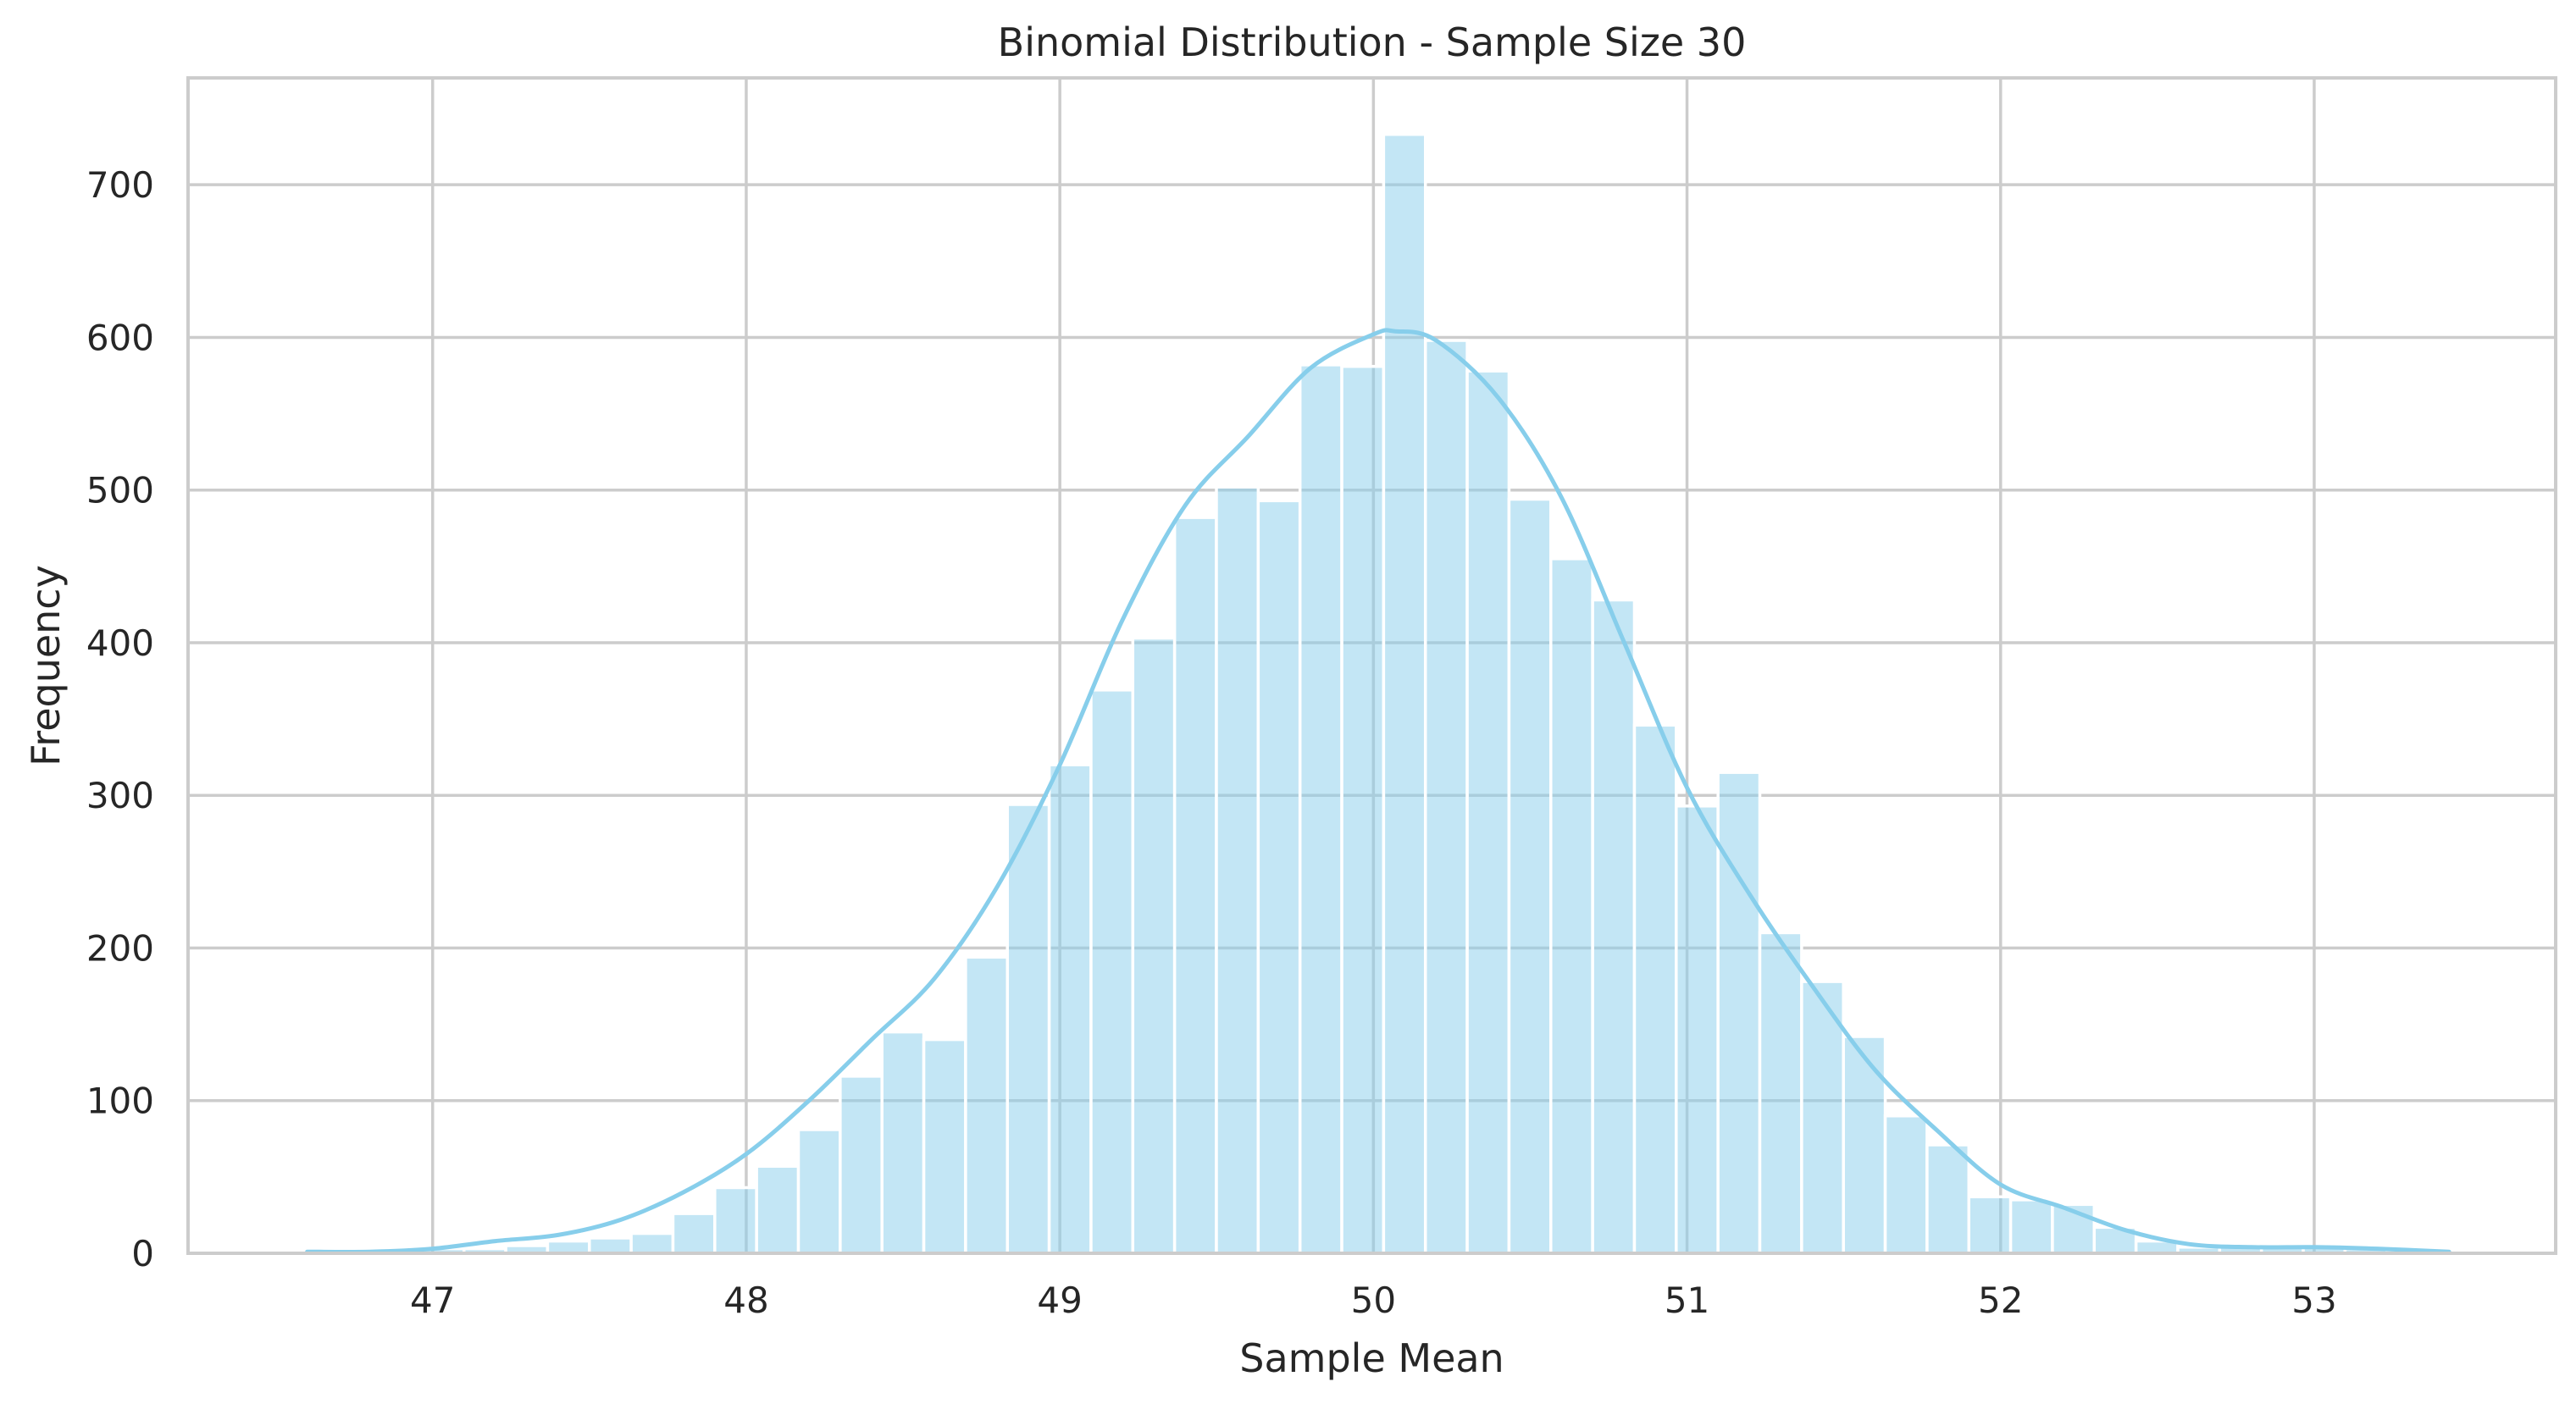 This screenshot has width=2576, height=1404. What do you see at coordinates (120, 643) in the screenshot?
I see `y-tick-label: 400` at bounding box center [120, 643].